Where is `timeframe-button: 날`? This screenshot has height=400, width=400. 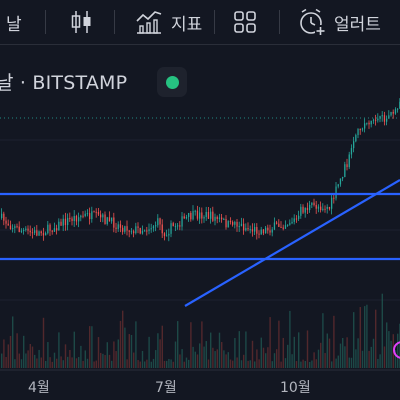
timeframe-button: 날 is located at coordinates (14, 22).